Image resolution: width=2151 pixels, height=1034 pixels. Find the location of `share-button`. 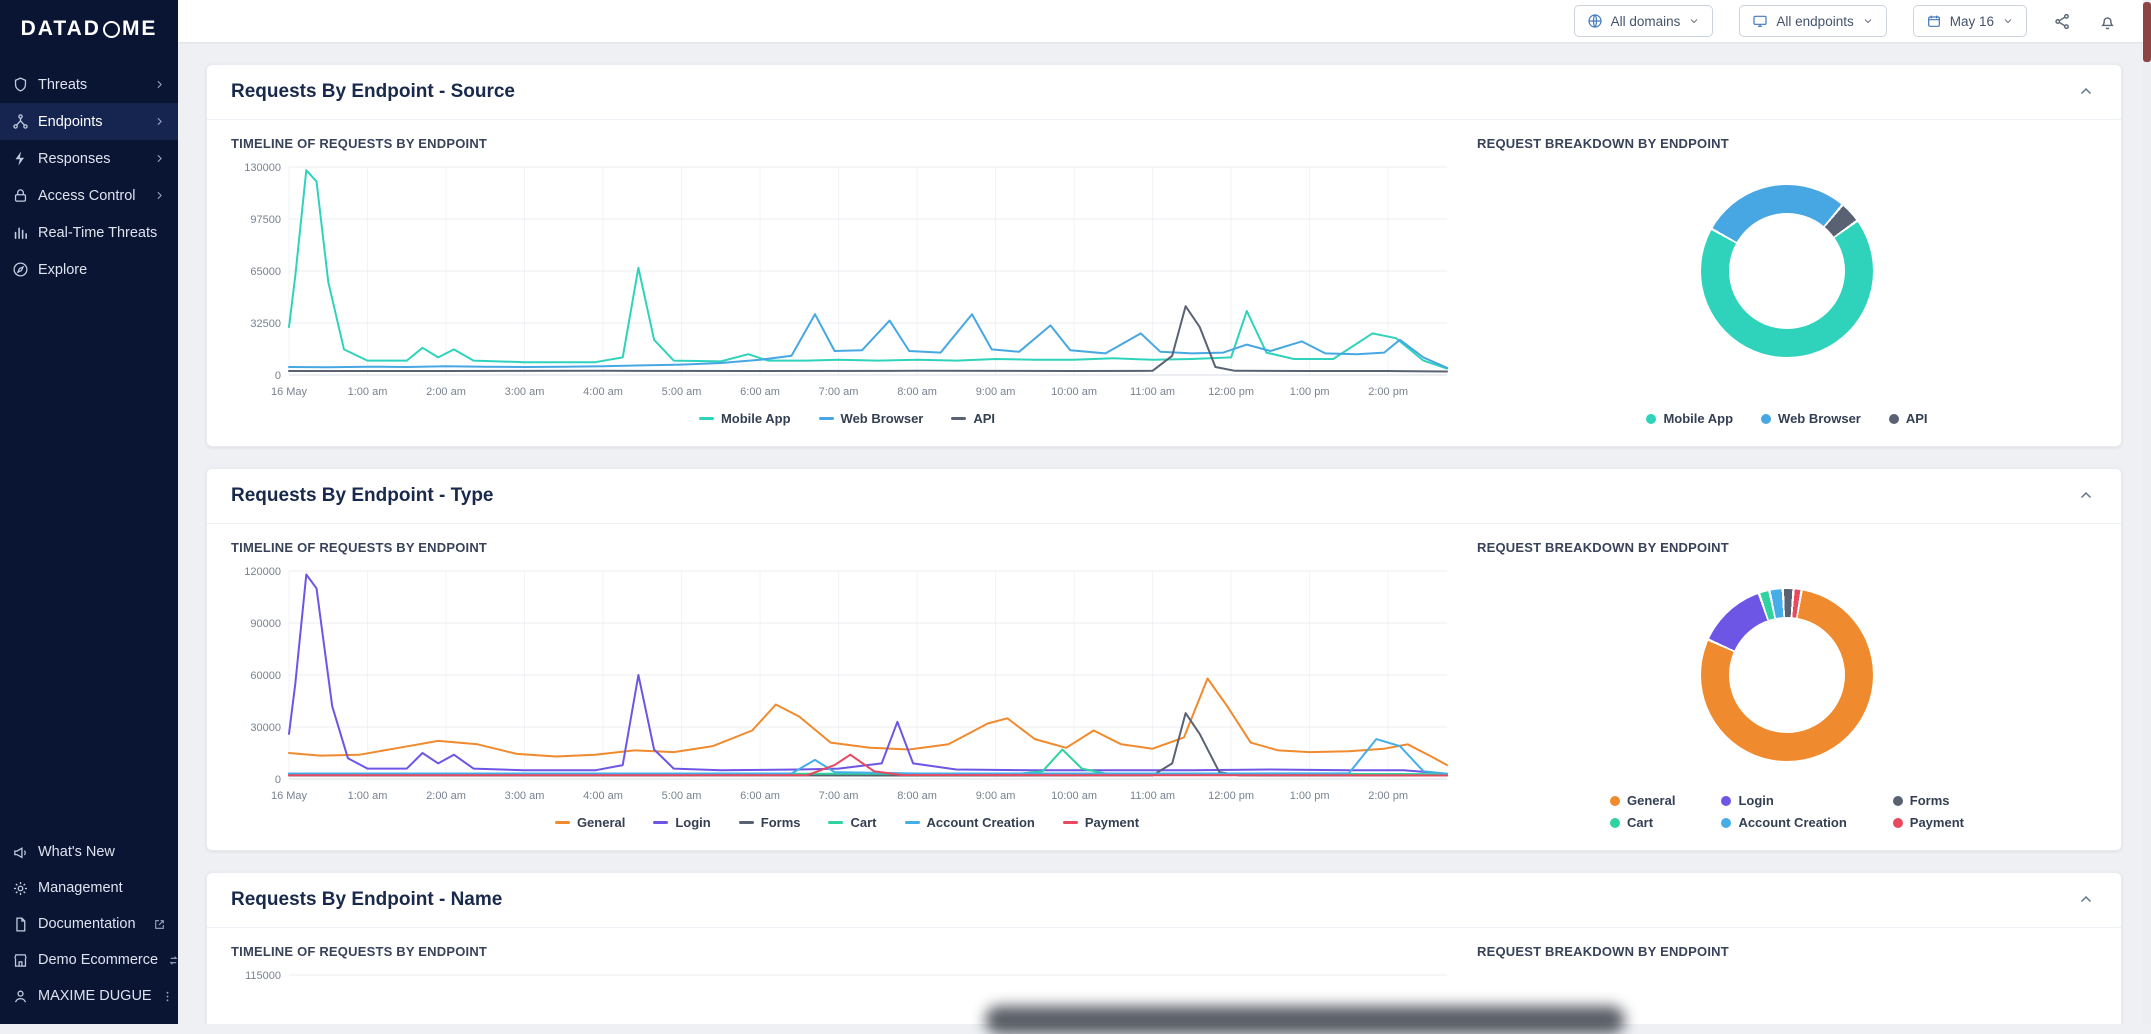

share-button is located at coordinates (2062, 21).